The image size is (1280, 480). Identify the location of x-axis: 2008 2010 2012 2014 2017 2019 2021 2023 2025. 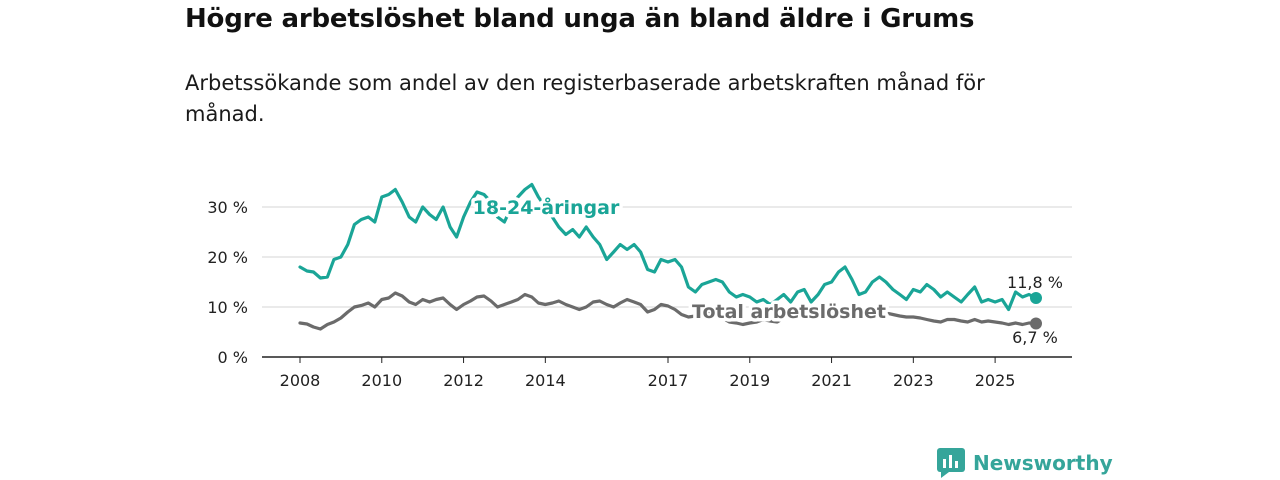
(667, 373).